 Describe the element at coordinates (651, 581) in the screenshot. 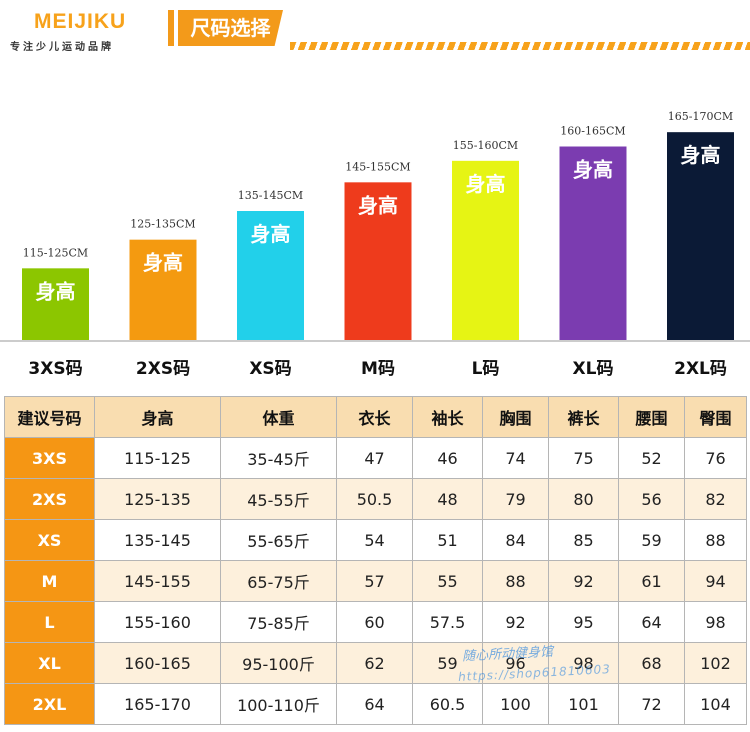

I see `table-cell: 61` at that location.